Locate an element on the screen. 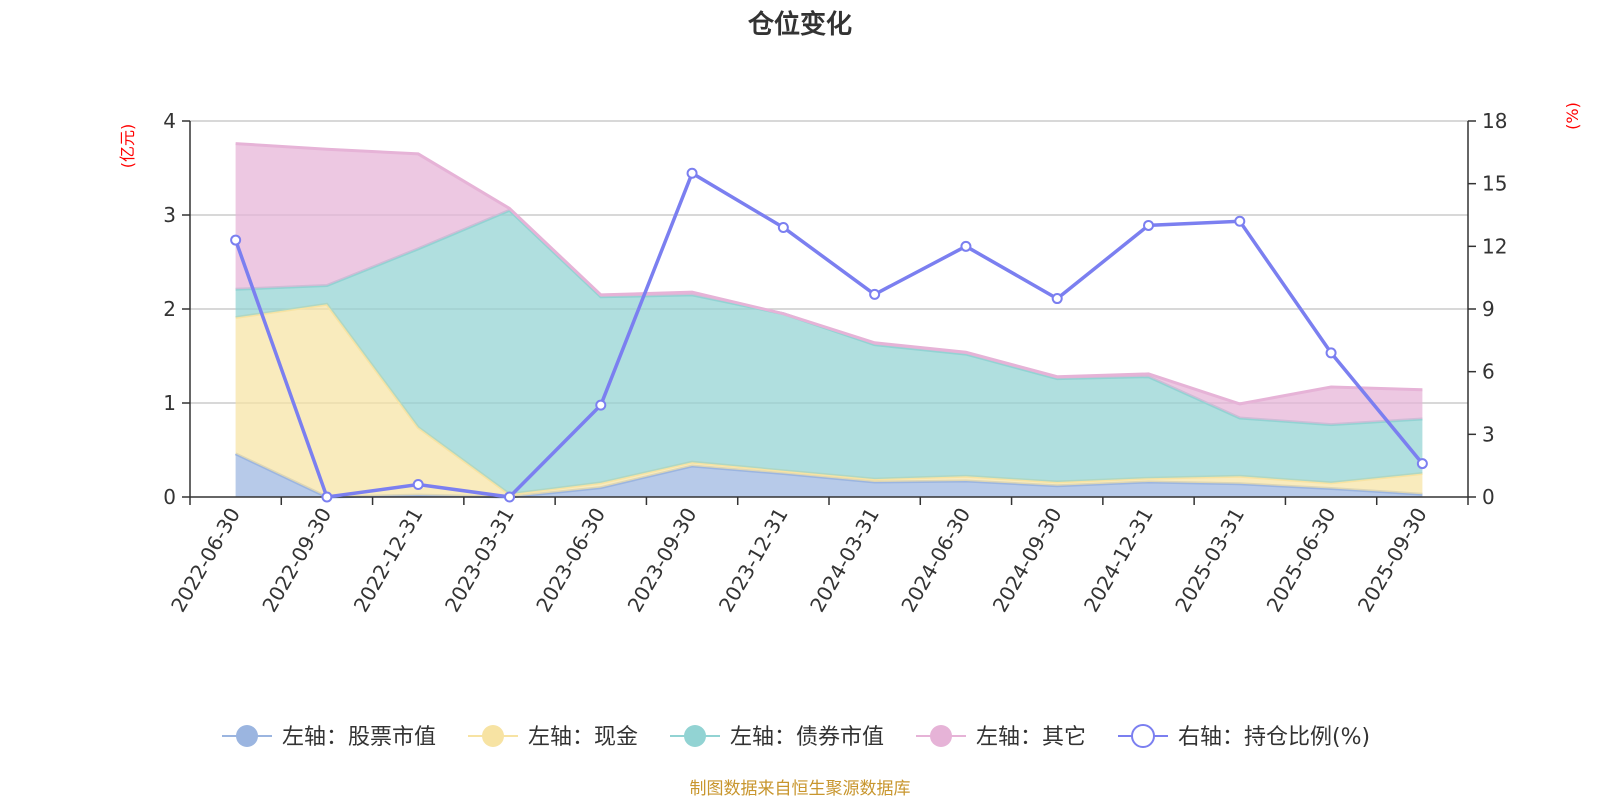 The image size is (1600, 800). legend-item: 左轴：其它 is located at coordinates (1001, 737).